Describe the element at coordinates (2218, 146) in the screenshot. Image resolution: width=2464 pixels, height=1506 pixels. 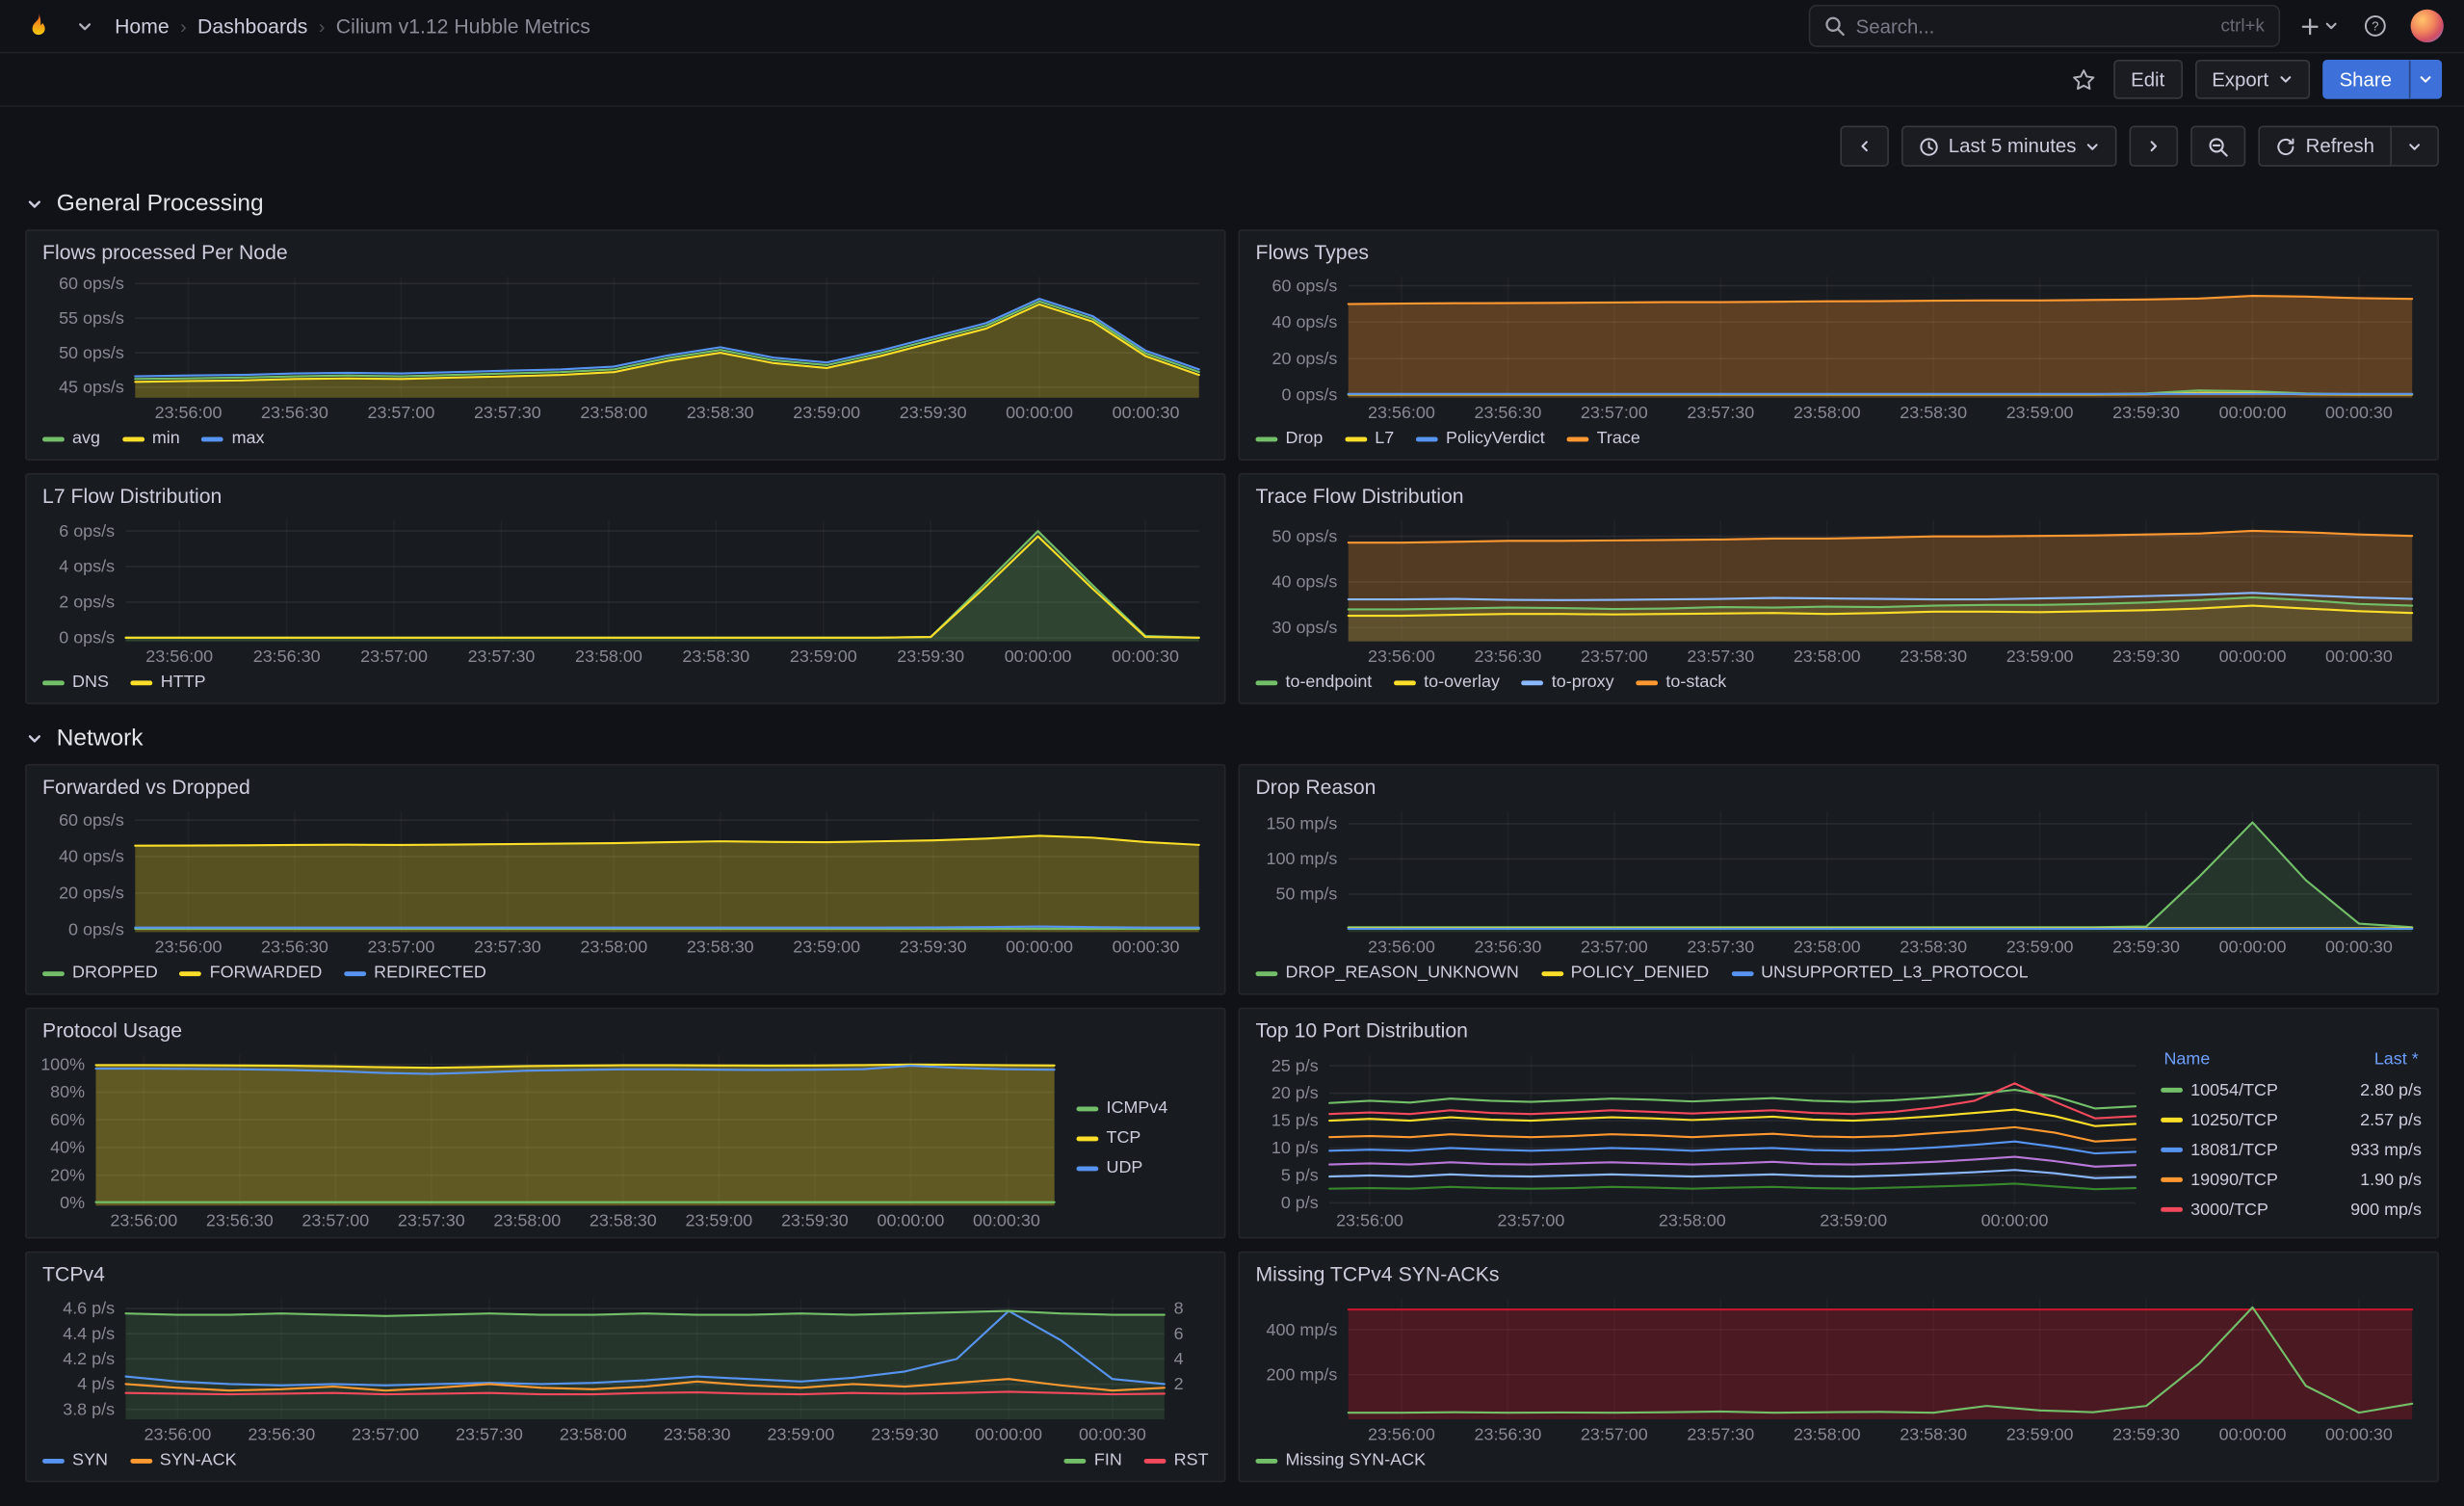
I see `zoom-out-button` at that location.